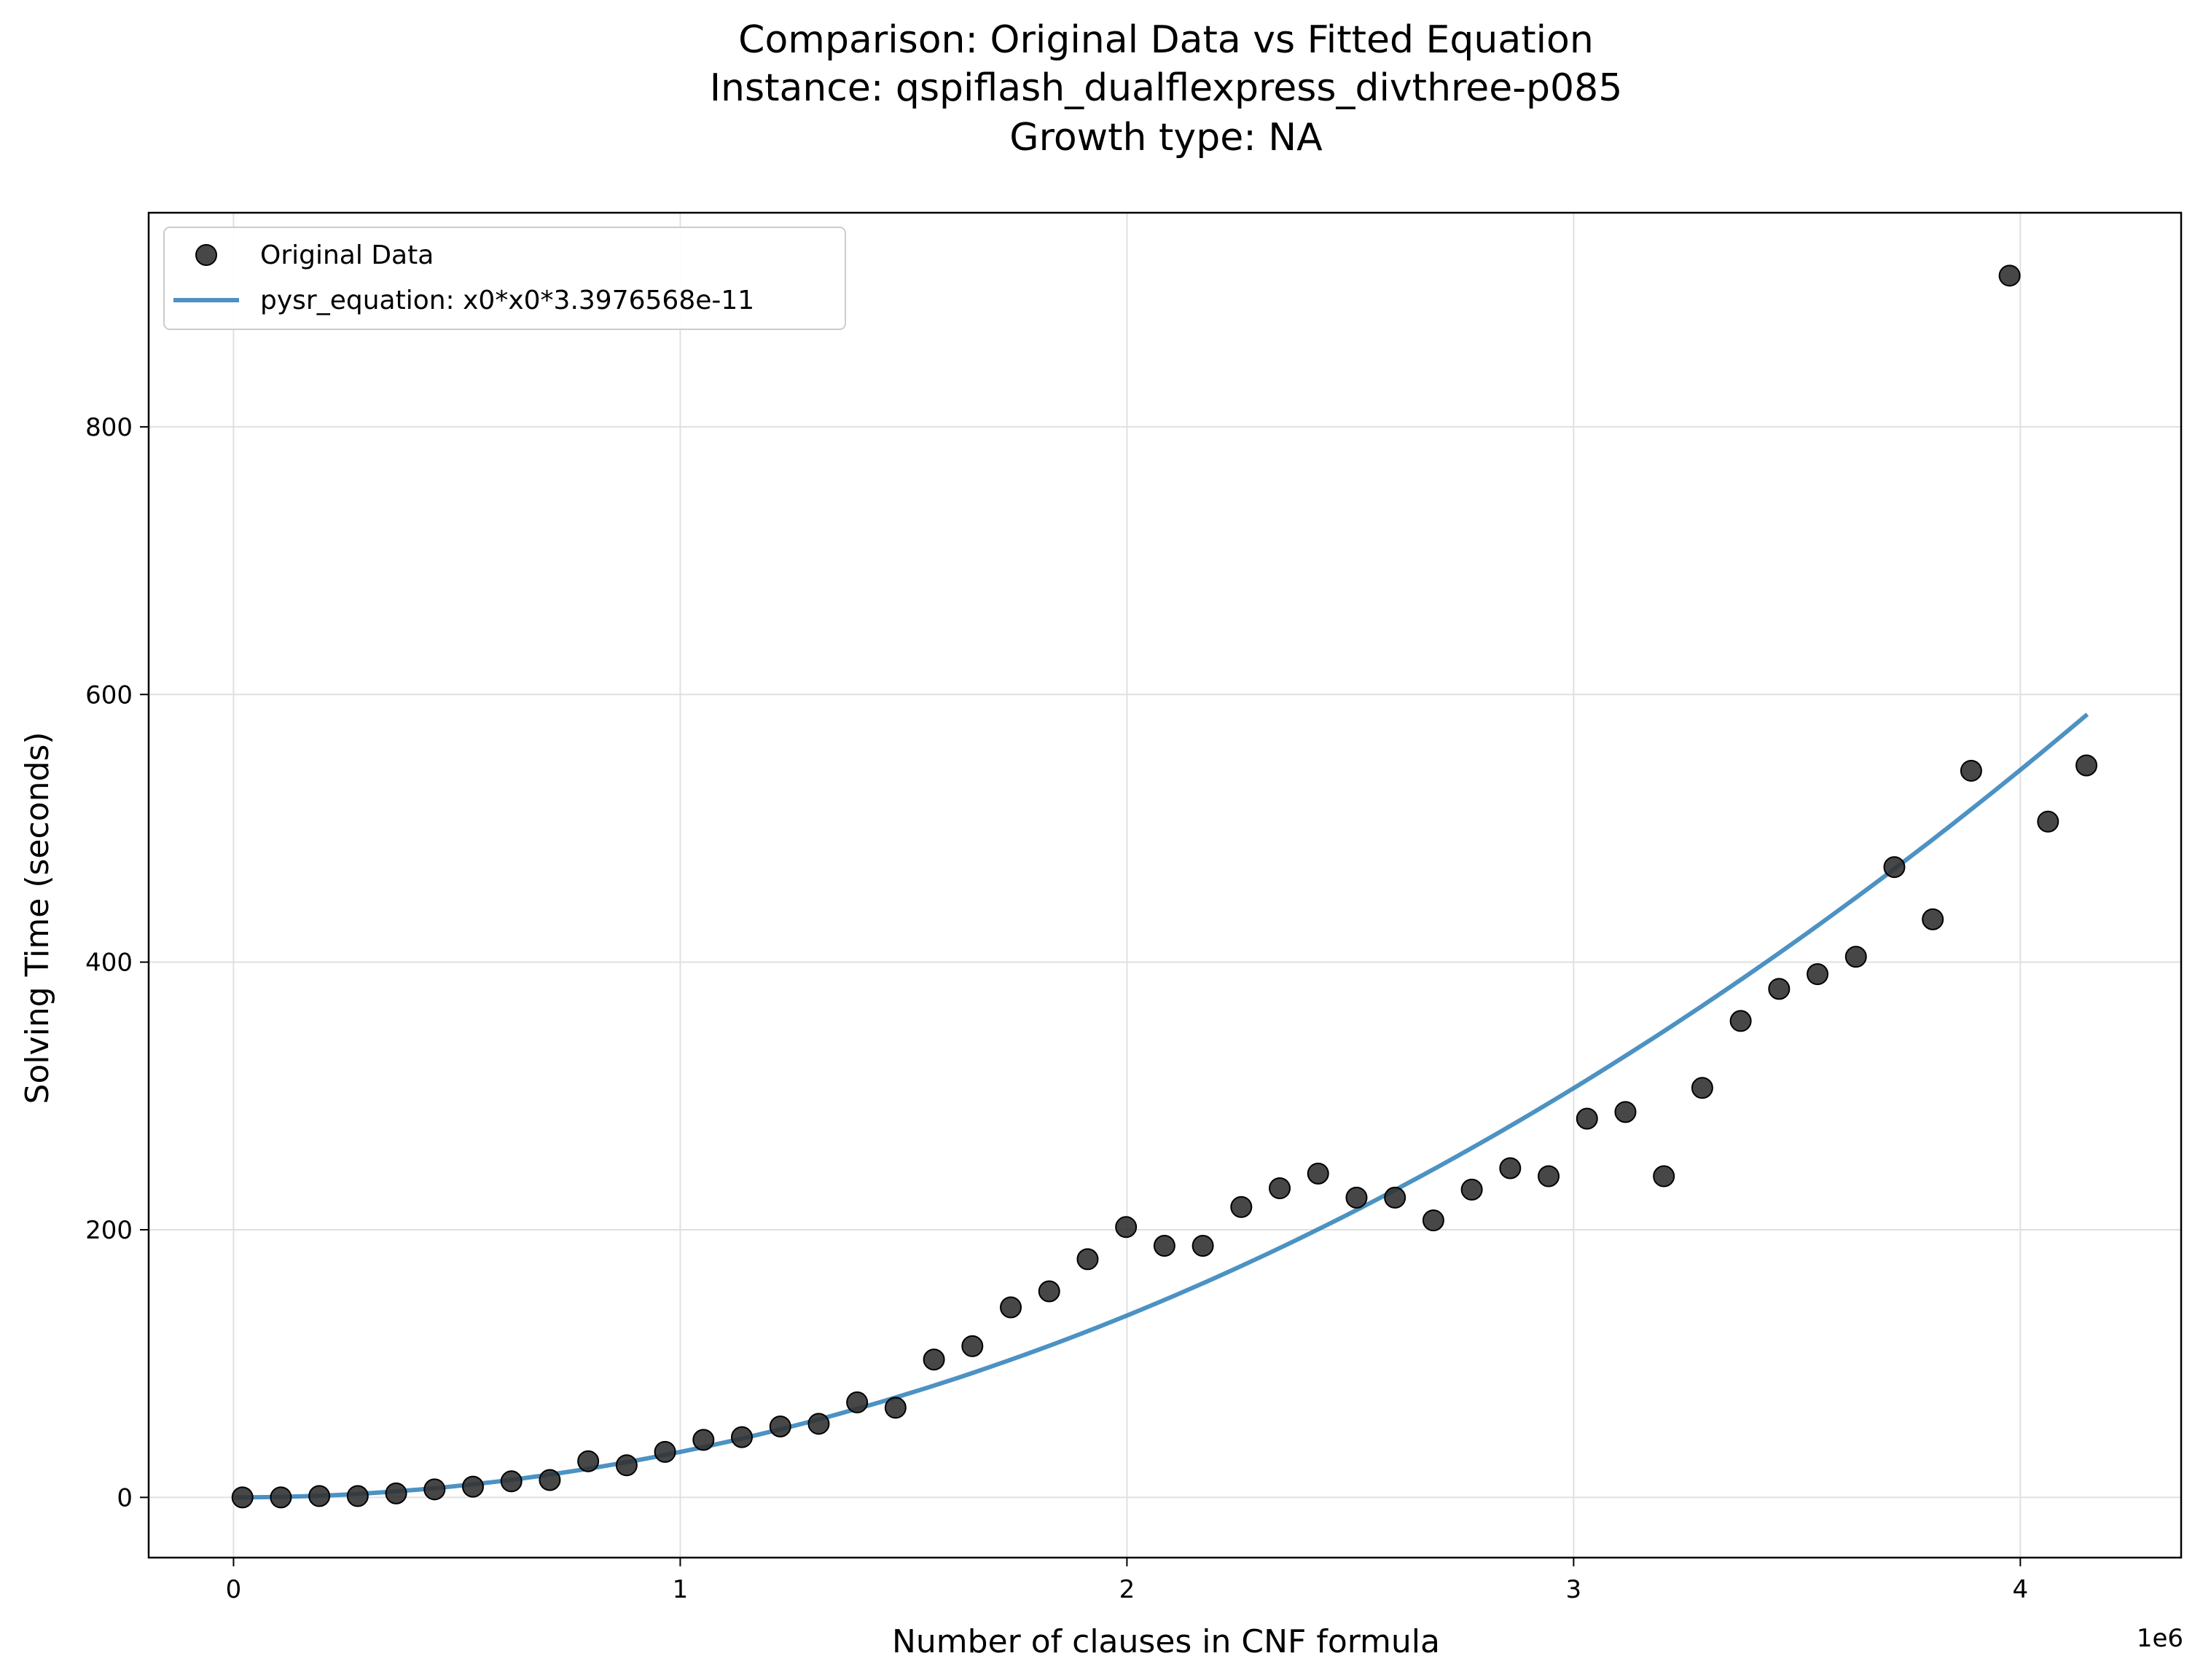  What do you see at coordinates (1127, 1589) in the screenshot?
I see `x-tick-label: 2` at bounding box center [1127, 1589].